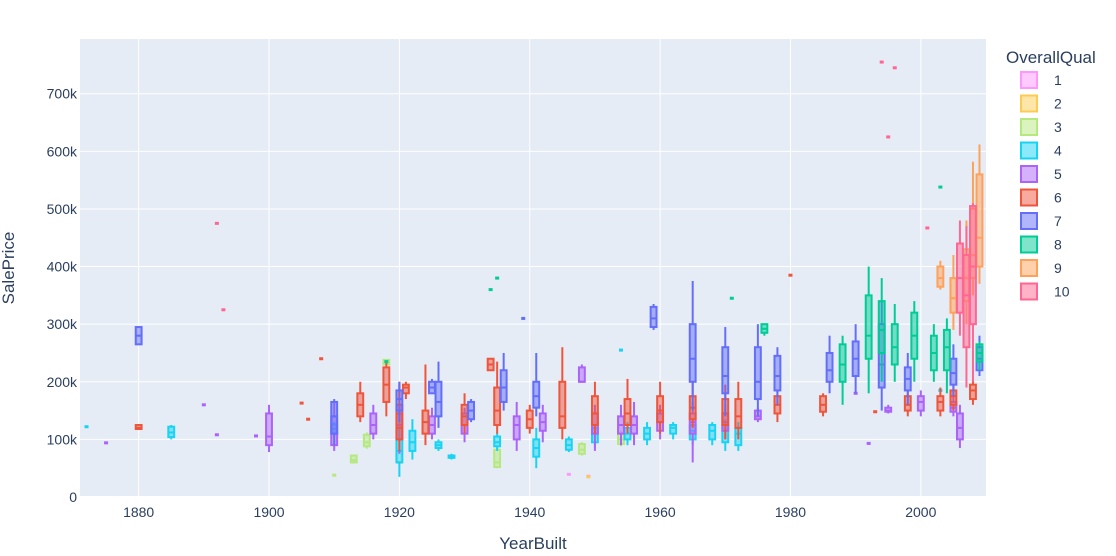 The image size is (1116, 556). What do you see at coordinates (1041, 127) in the screenshot?
I see `legend-item-3: 3` at bounding box center [1041, 127].